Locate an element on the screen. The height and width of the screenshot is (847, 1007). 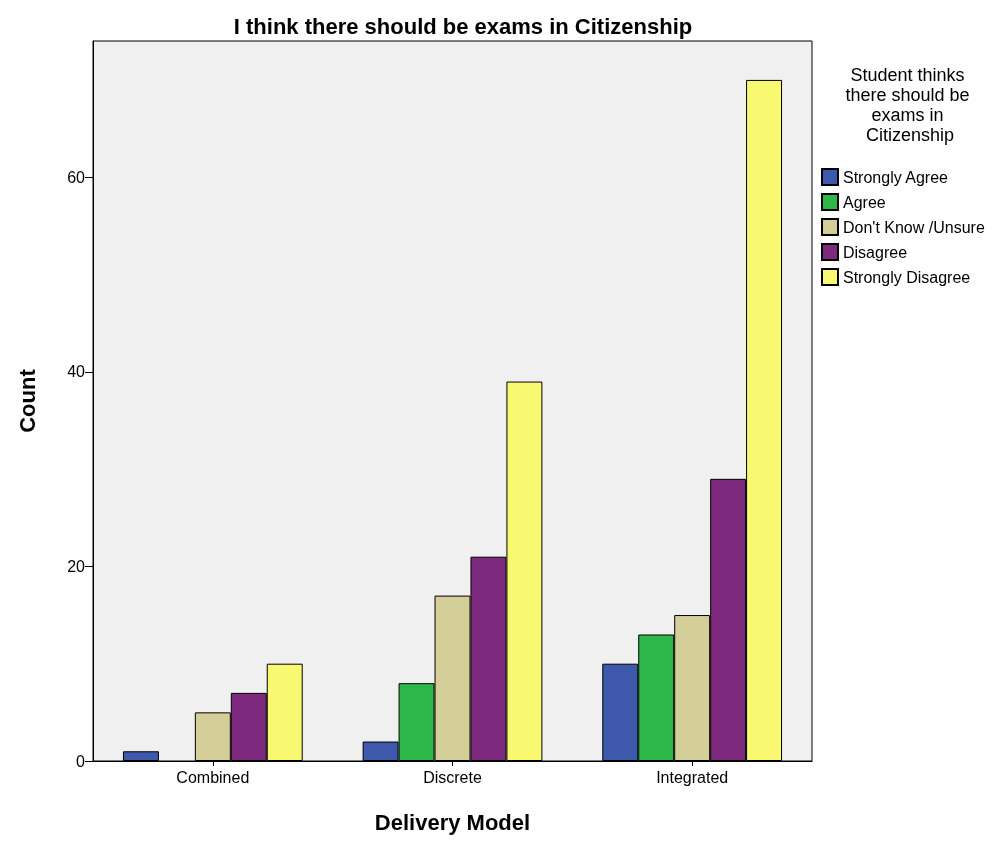
y-tick-label: 0 is located at coordinates (81, 761).